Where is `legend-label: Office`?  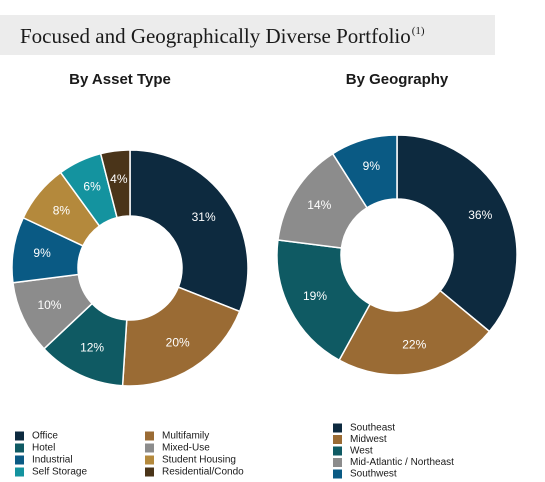 legend-label: Office is located at coordinates (45, 436).